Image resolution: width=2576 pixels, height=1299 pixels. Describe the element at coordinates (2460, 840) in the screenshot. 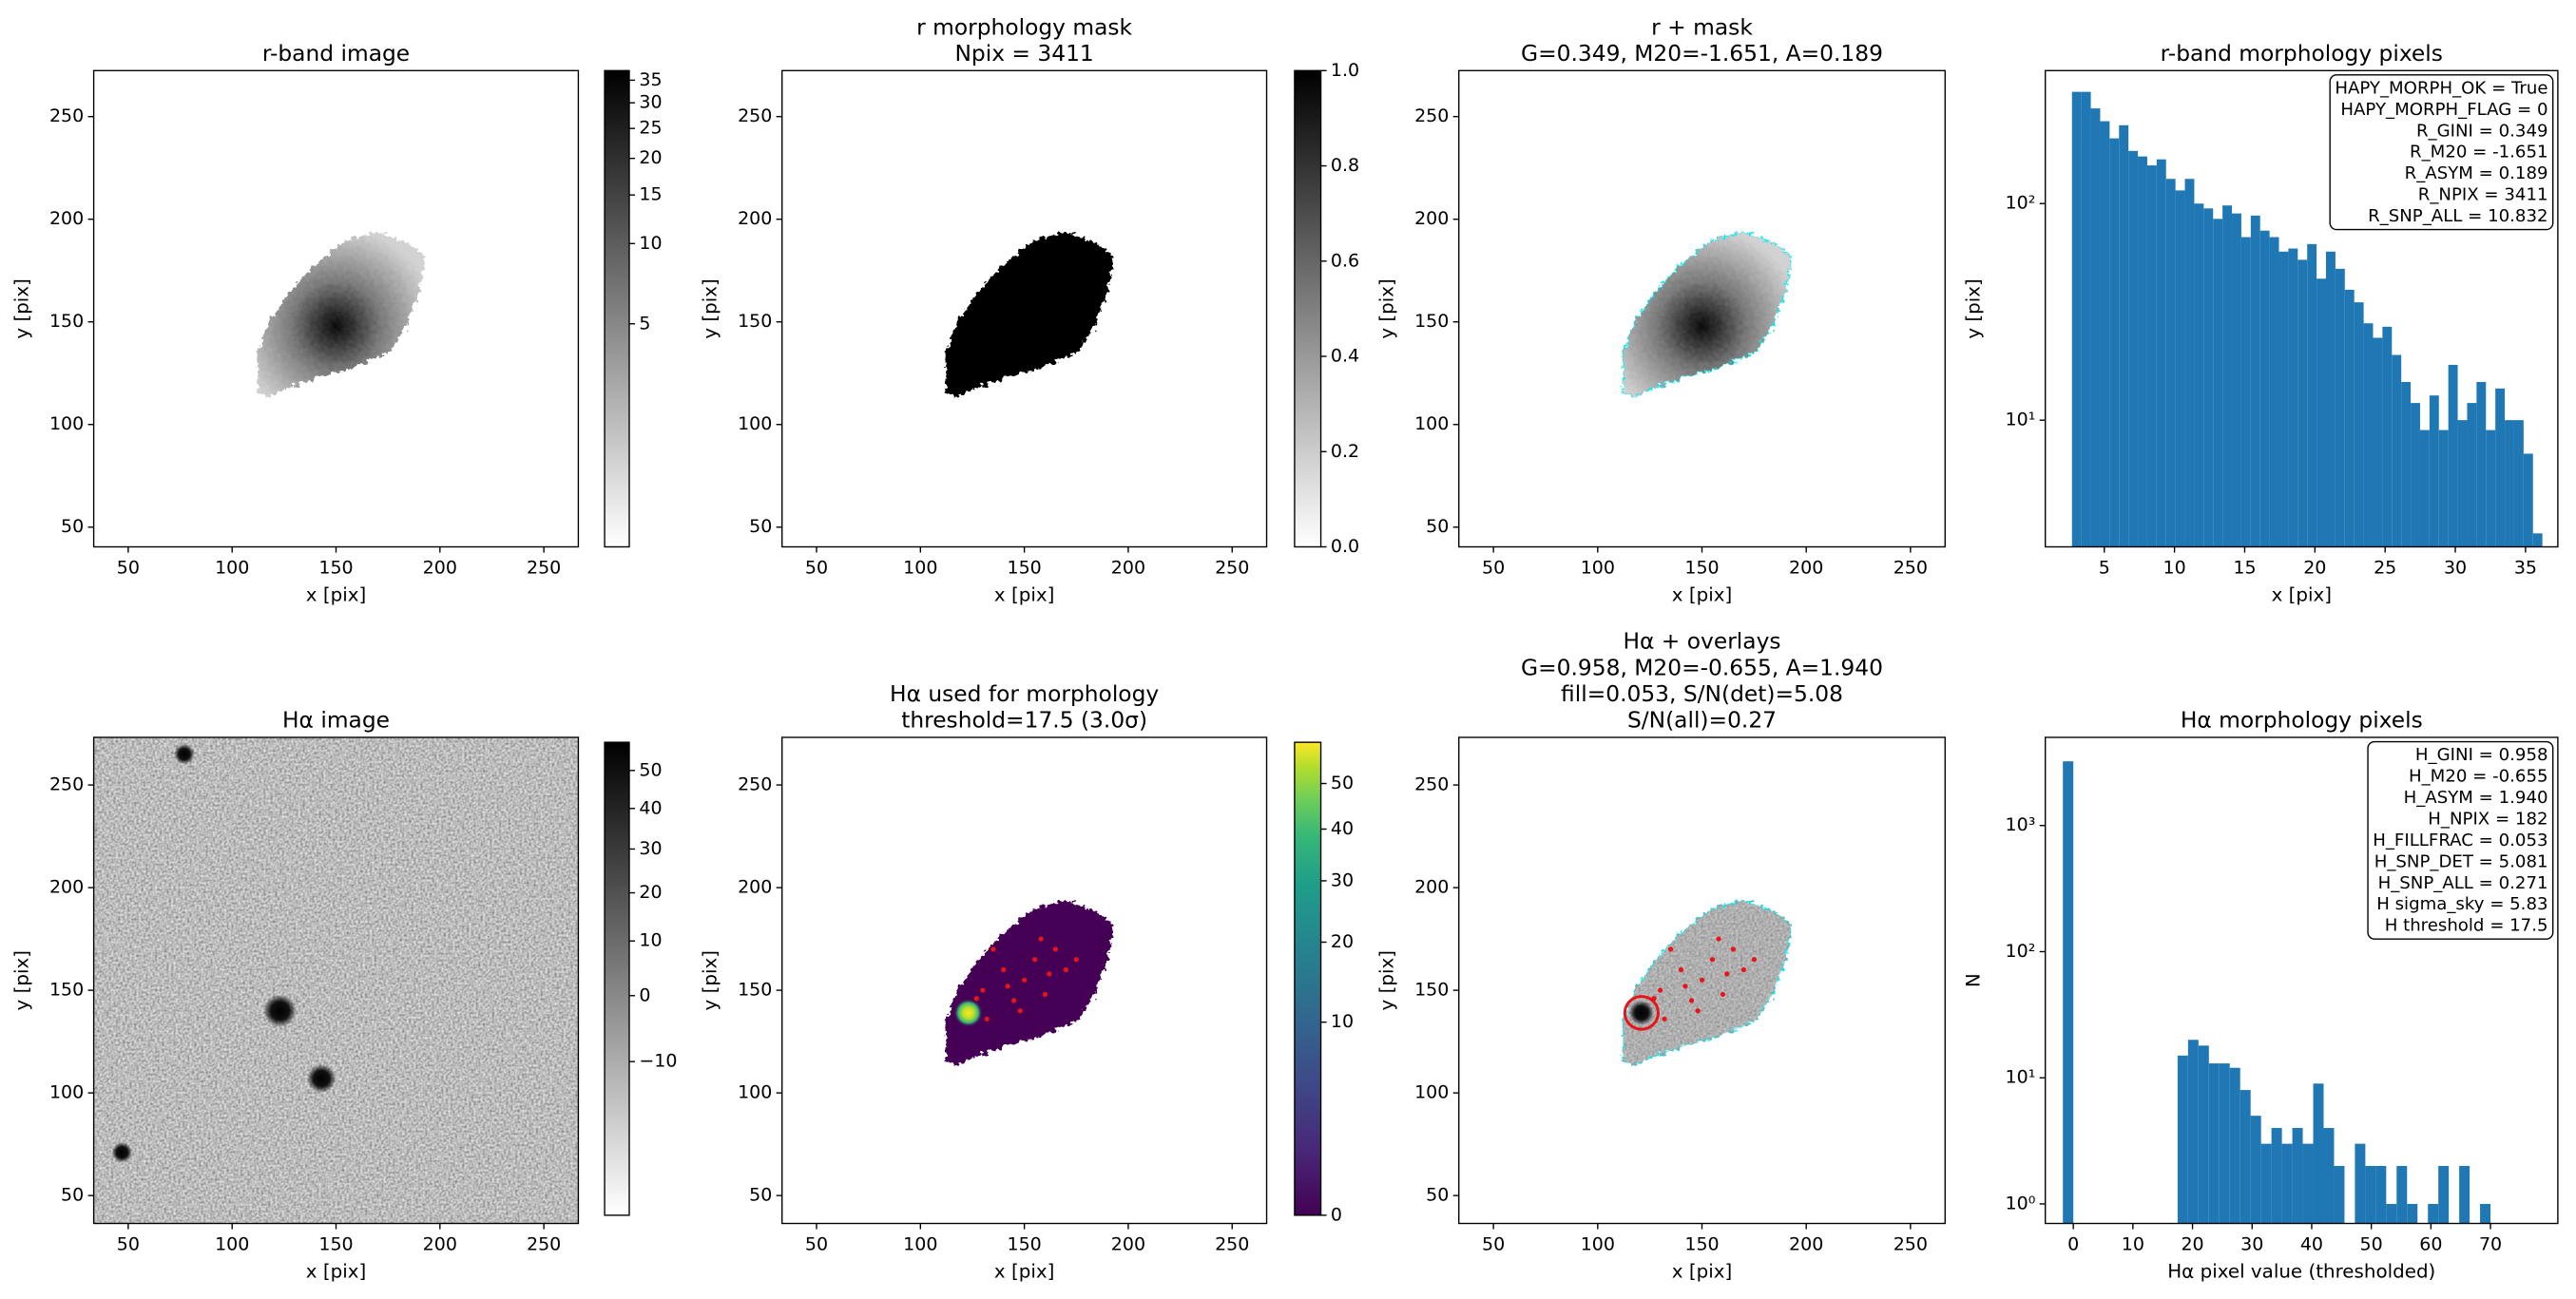

I see `annotation-line: H_FILLFRAC = 0.053` at that location.